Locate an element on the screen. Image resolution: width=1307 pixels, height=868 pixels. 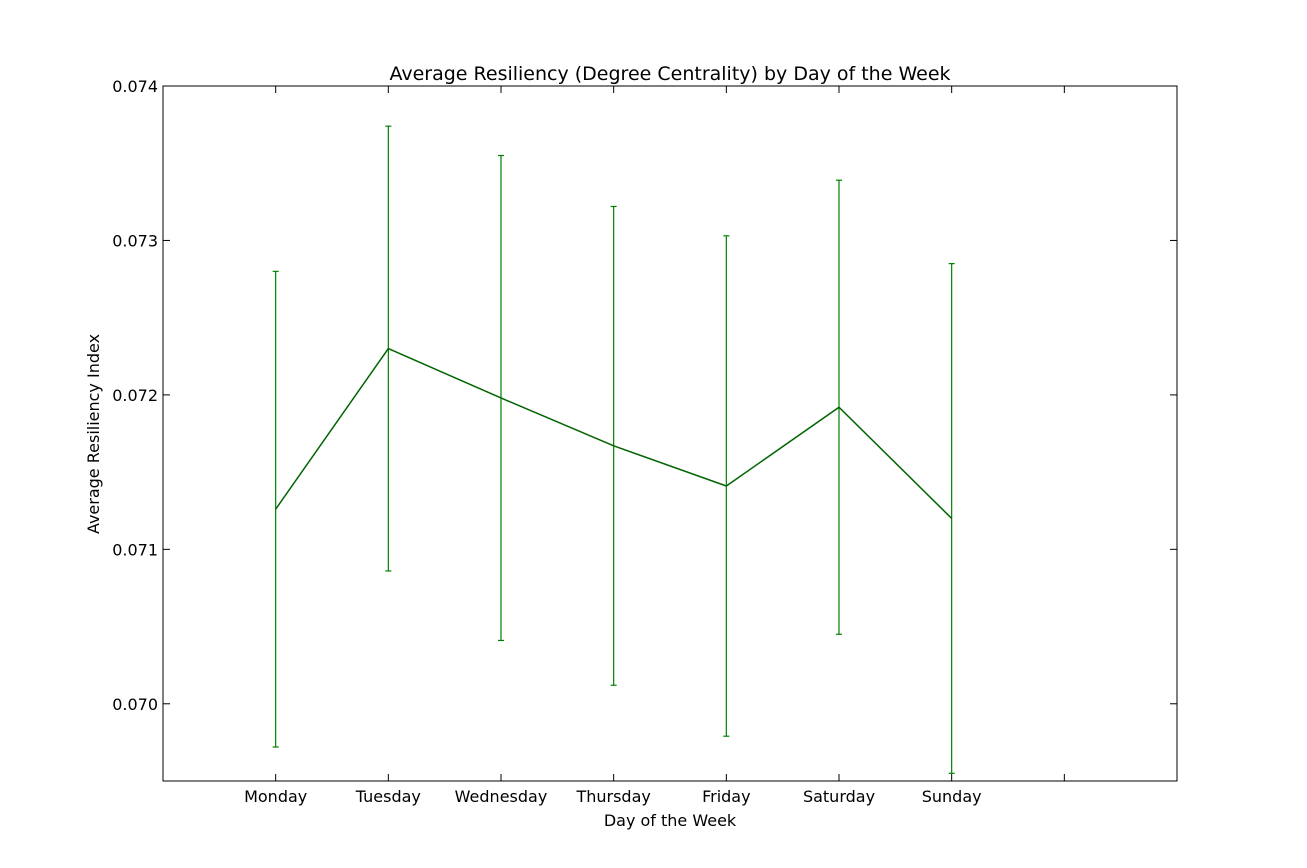
x-tick-label: Thursday is located at coordinates (612, 796).